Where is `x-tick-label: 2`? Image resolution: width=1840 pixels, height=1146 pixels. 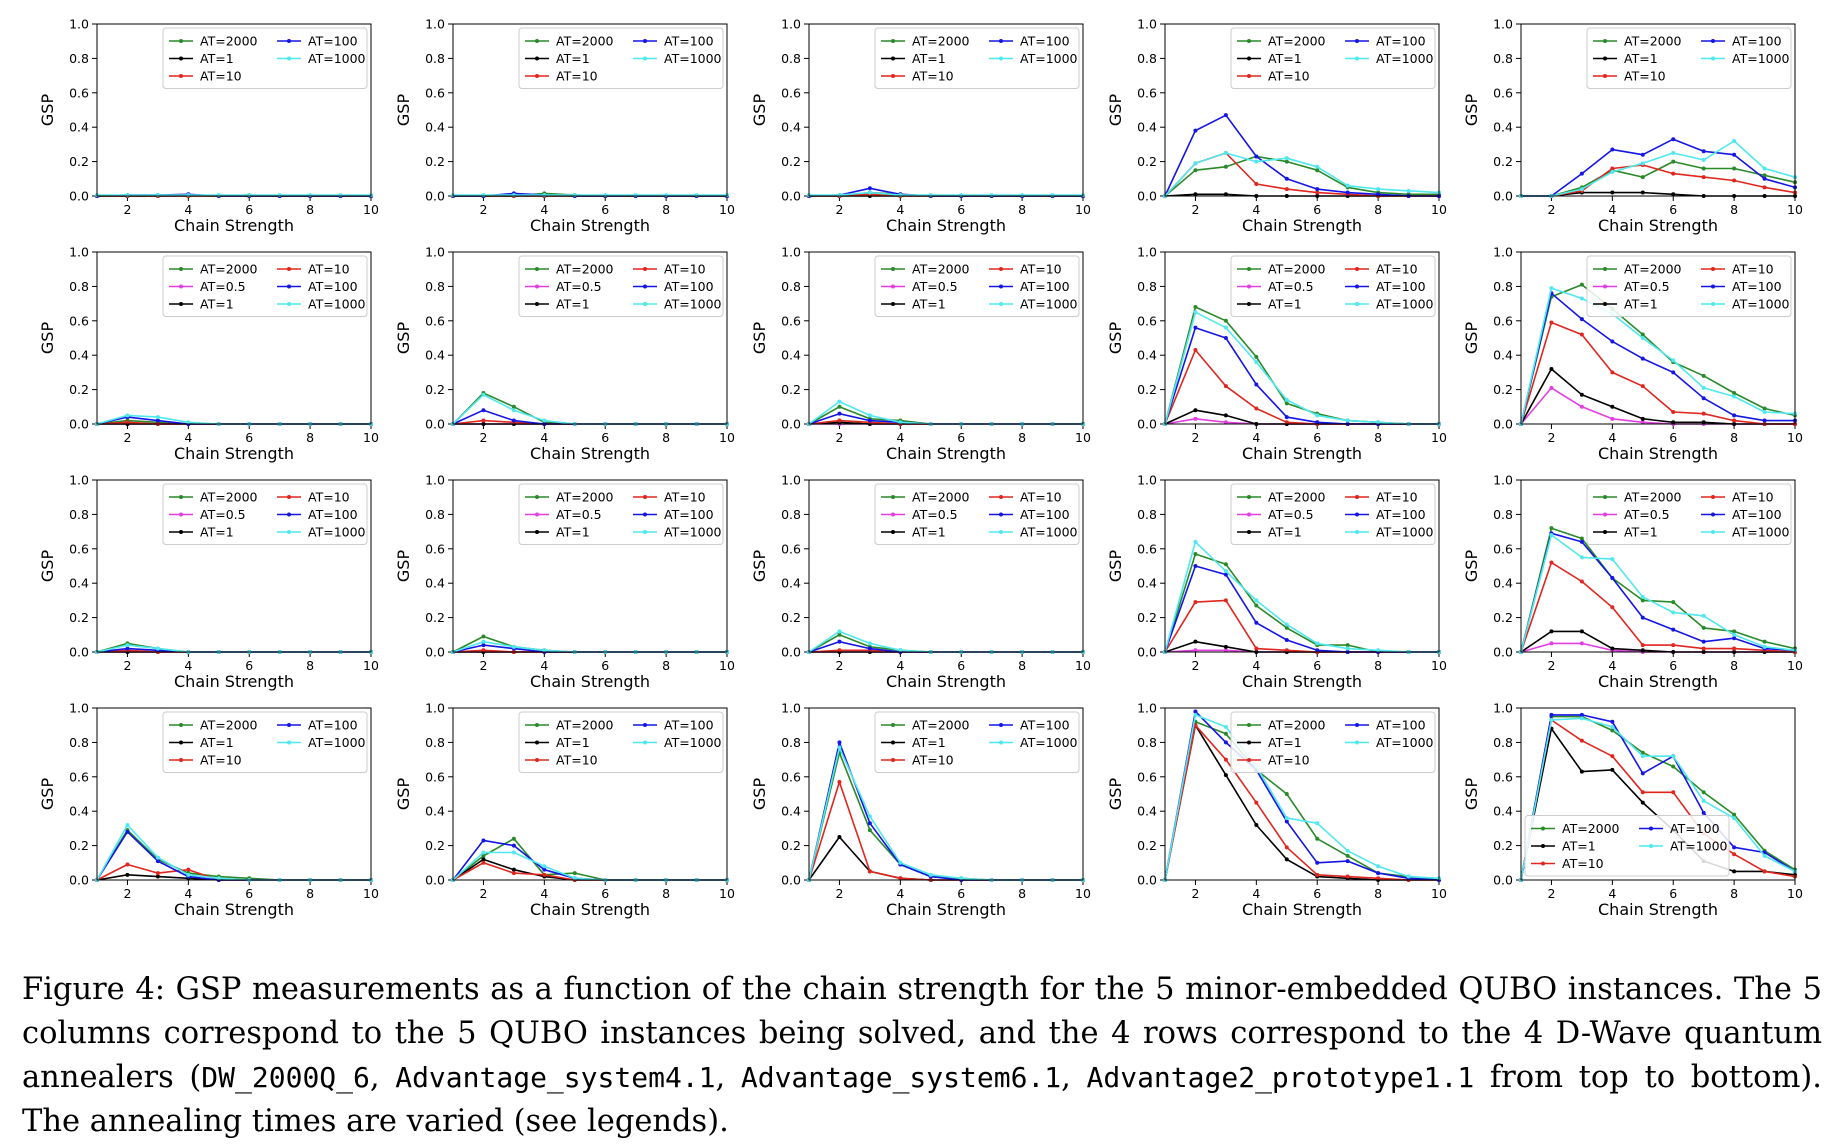 x-tick-label: 2 is located at coordinates (483, 437).